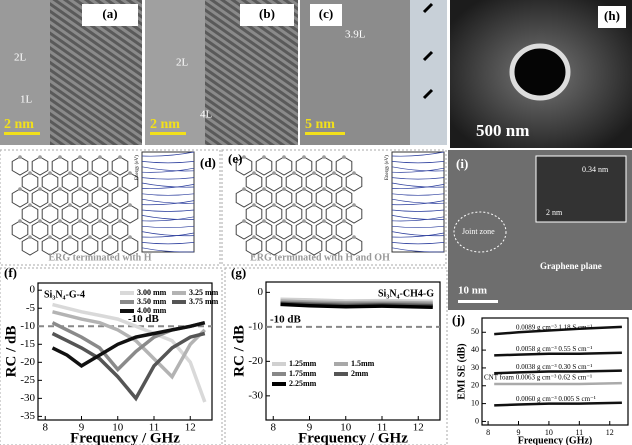  What do you see at coordinates (554, 367) in the screenshot?
I see `legend-label: 0.0038 g cm⁻³ 0.30 S cm⁻¹` at bounding box center [554, 367].